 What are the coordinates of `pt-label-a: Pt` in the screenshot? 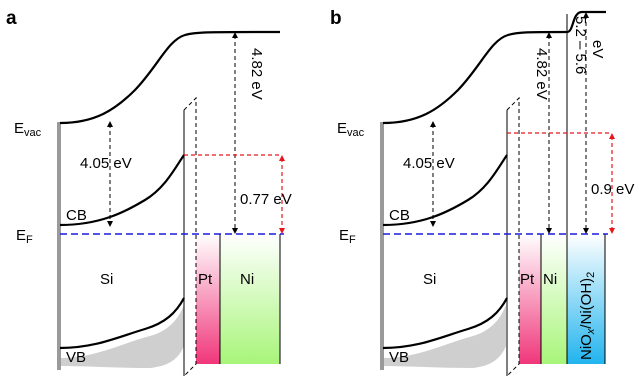 It's located at (205, 279).